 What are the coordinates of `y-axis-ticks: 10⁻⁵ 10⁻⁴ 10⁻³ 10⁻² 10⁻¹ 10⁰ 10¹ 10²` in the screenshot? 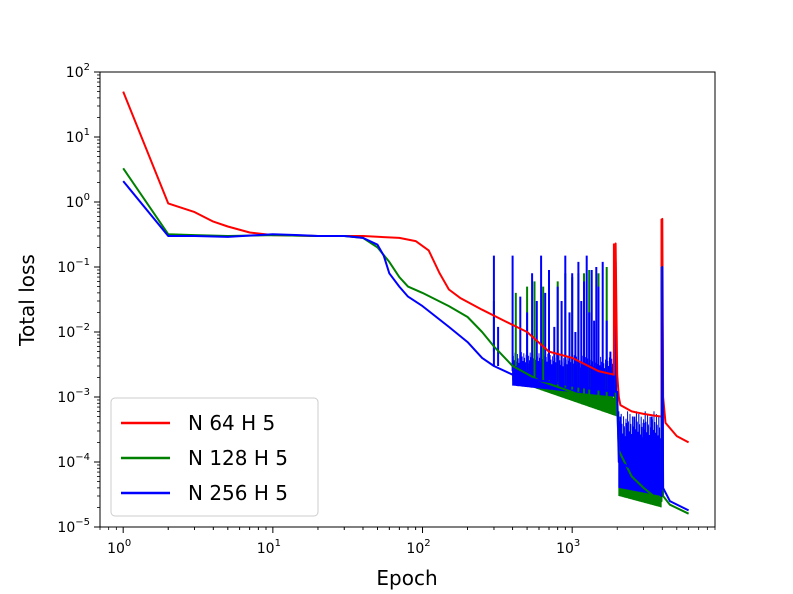 It's located at (78, 299).